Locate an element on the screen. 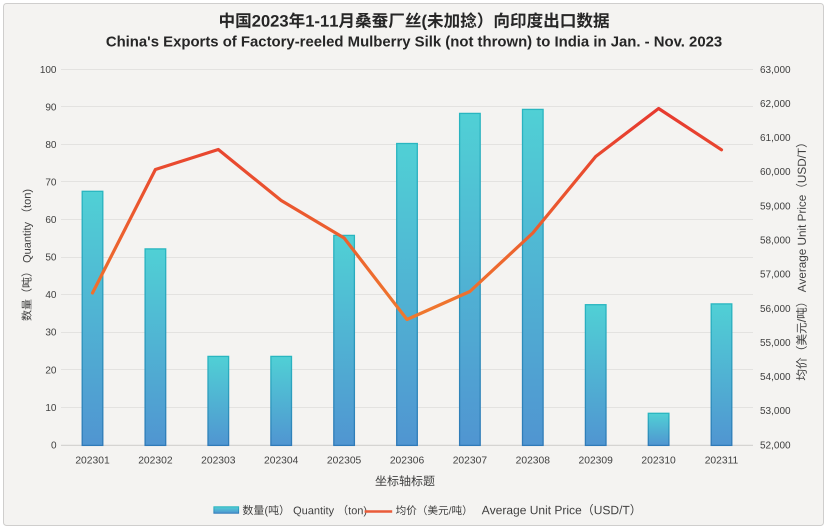 The height and width of the screenshot is (532, 828). svg-text: 0 is located at coordinates (54, 445).